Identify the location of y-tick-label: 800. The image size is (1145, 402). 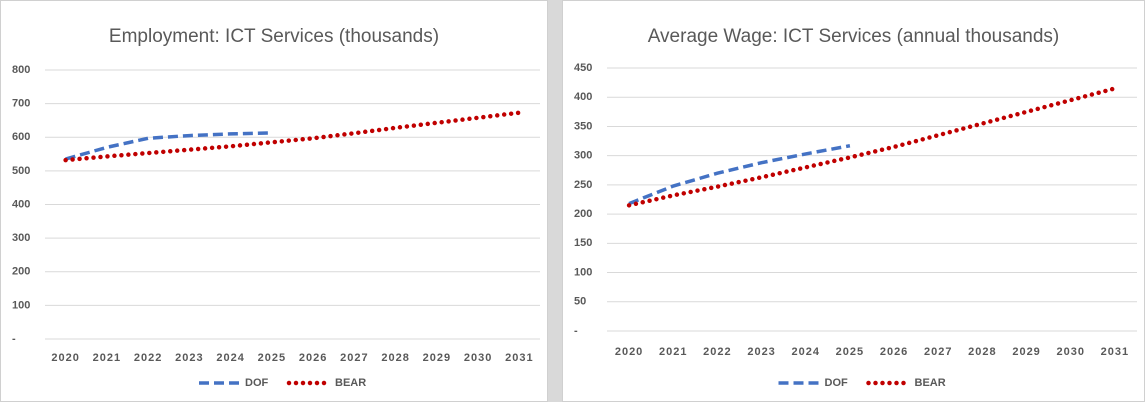
(21, 70).